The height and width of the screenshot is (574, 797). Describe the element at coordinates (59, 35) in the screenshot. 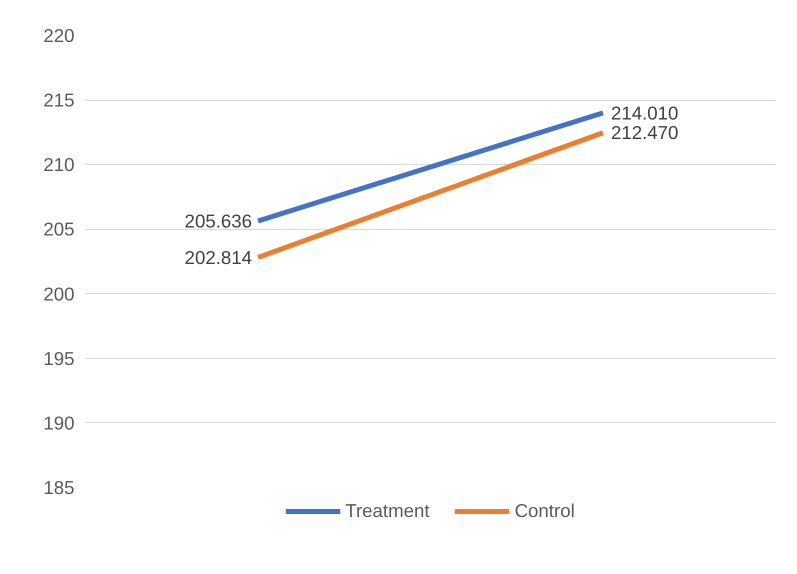

I see `y-tick-label: 220` at that location.